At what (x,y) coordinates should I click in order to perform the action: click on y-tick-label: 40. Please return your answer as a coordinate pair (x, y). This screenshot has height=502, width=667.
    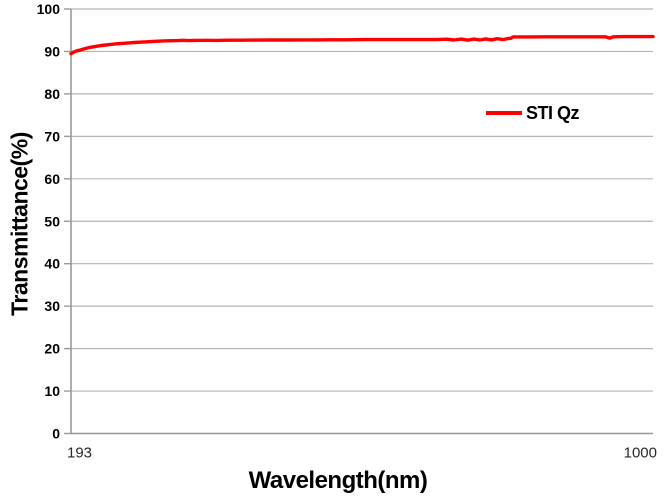
    Looking at the image, I should click on (52, 264).